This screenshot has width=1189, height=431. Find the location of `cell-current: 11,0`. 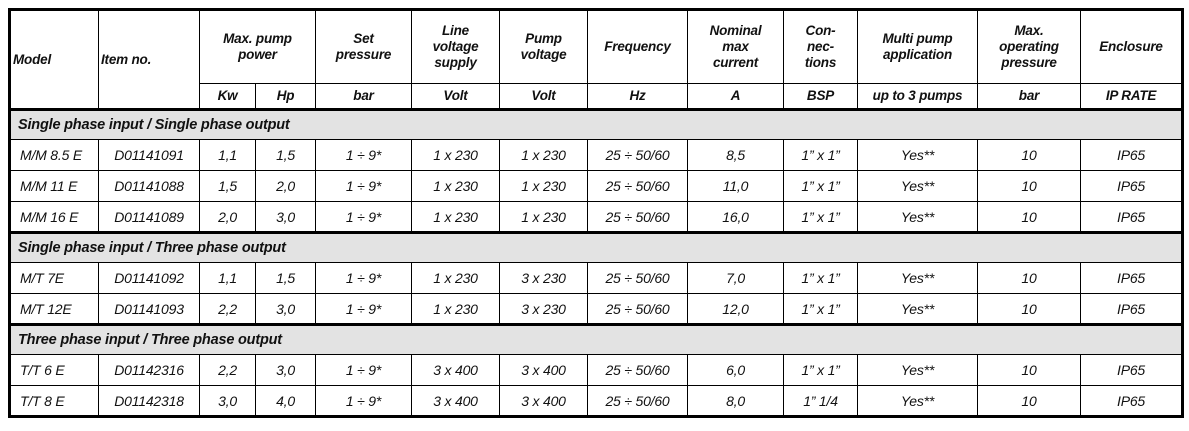

cell-current: 11,0 is located at coordinates (735, 186).